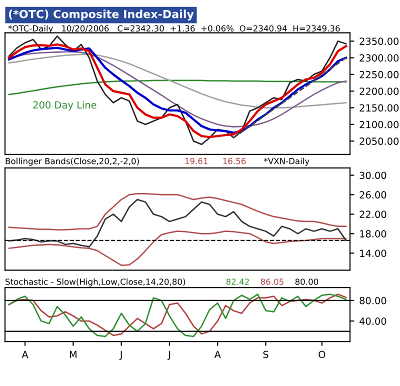 This screenshot has height=386, width=400. I want to click on y-tick-label: 14.00, so click(373, 253).